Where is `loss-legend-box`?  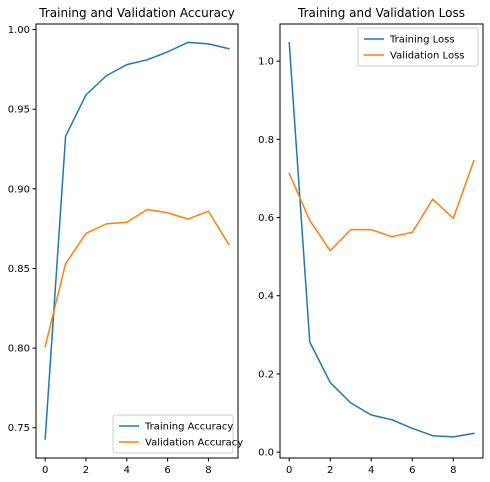
loss-legend-box is located at coordinates (418, 47).